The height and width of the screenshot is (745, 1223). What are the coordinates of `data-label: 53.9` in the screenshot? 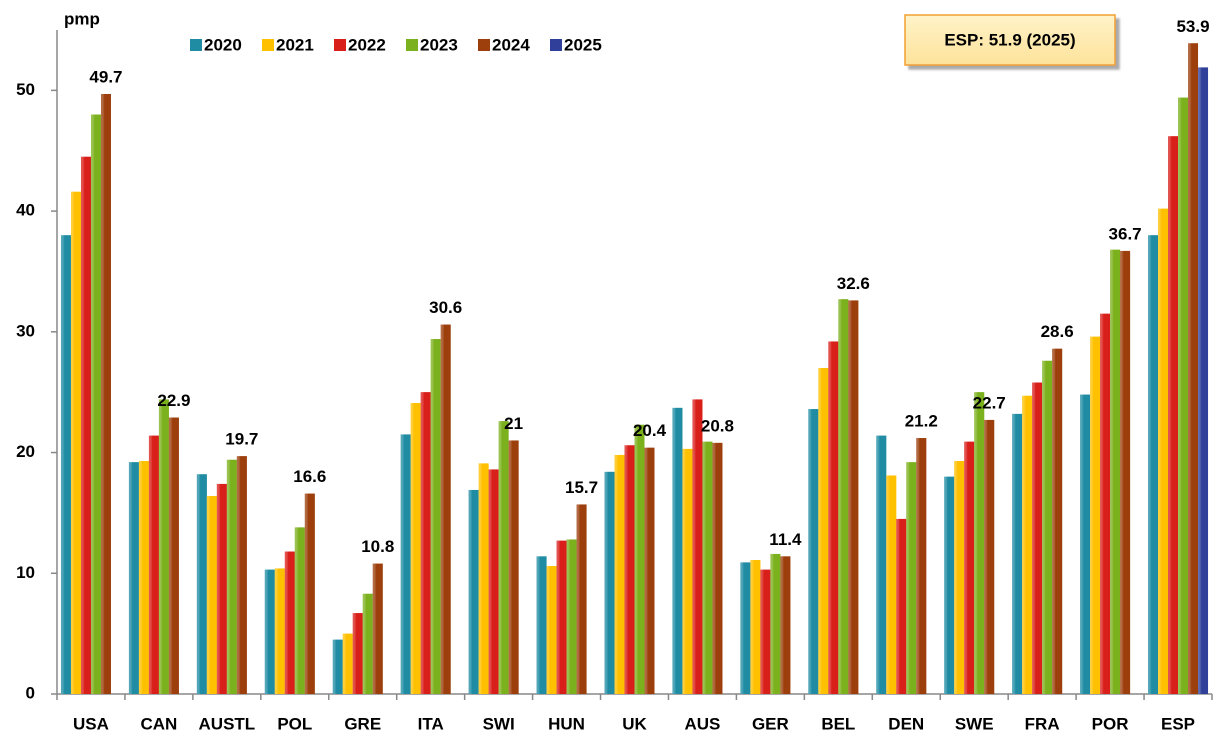 It's located at (1192, 26).